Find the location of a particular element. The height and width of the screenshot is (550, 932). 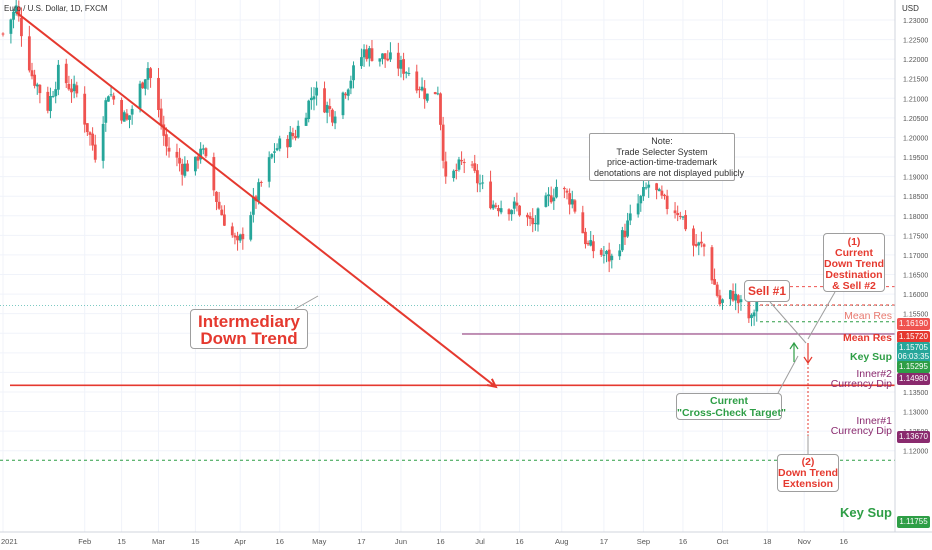

key-sup-lower-label: Key Sup is located at coordinates (865, 512).